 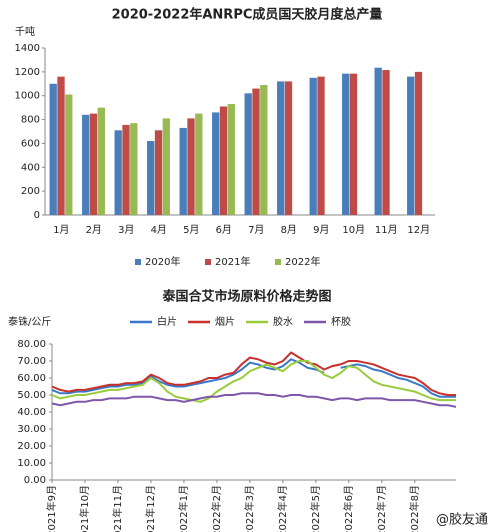 I want to click on legend-label: 2020年, so click(x=162, y=261).